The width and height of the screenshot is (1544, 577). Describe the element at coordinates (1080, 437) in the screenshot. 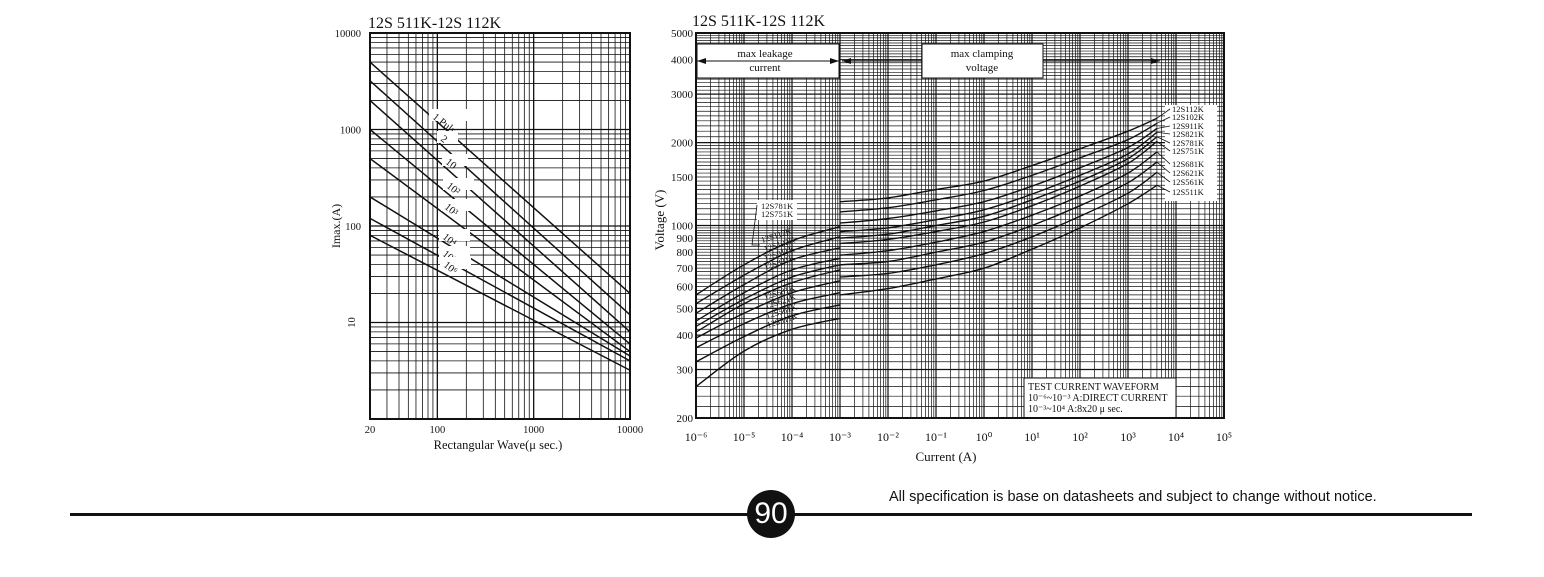

I see `chart2-x-tick-label: 10²` at that location.